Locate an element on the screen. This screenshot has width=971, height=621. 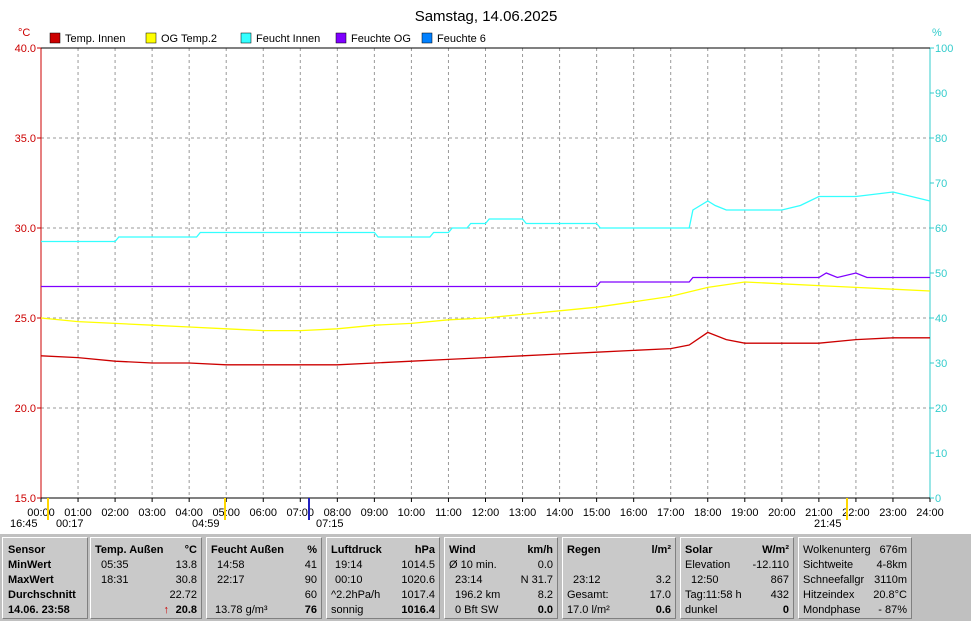
left-unit: °C is located at coordinates (24, 33).